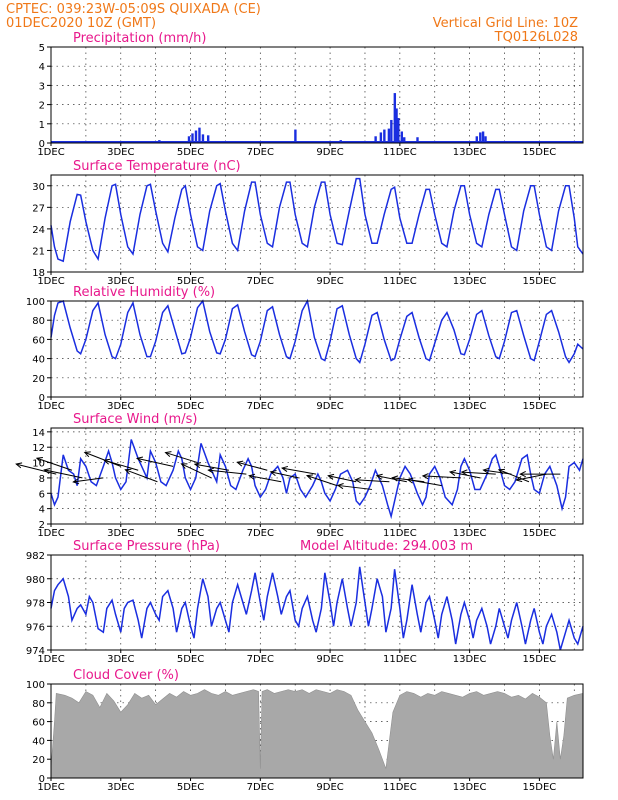 The height and width of the screenshot is (800, 618). Describe the element at coordinates (38, 760) in the screenshot. I see `y-tick-label: 20` at that location.